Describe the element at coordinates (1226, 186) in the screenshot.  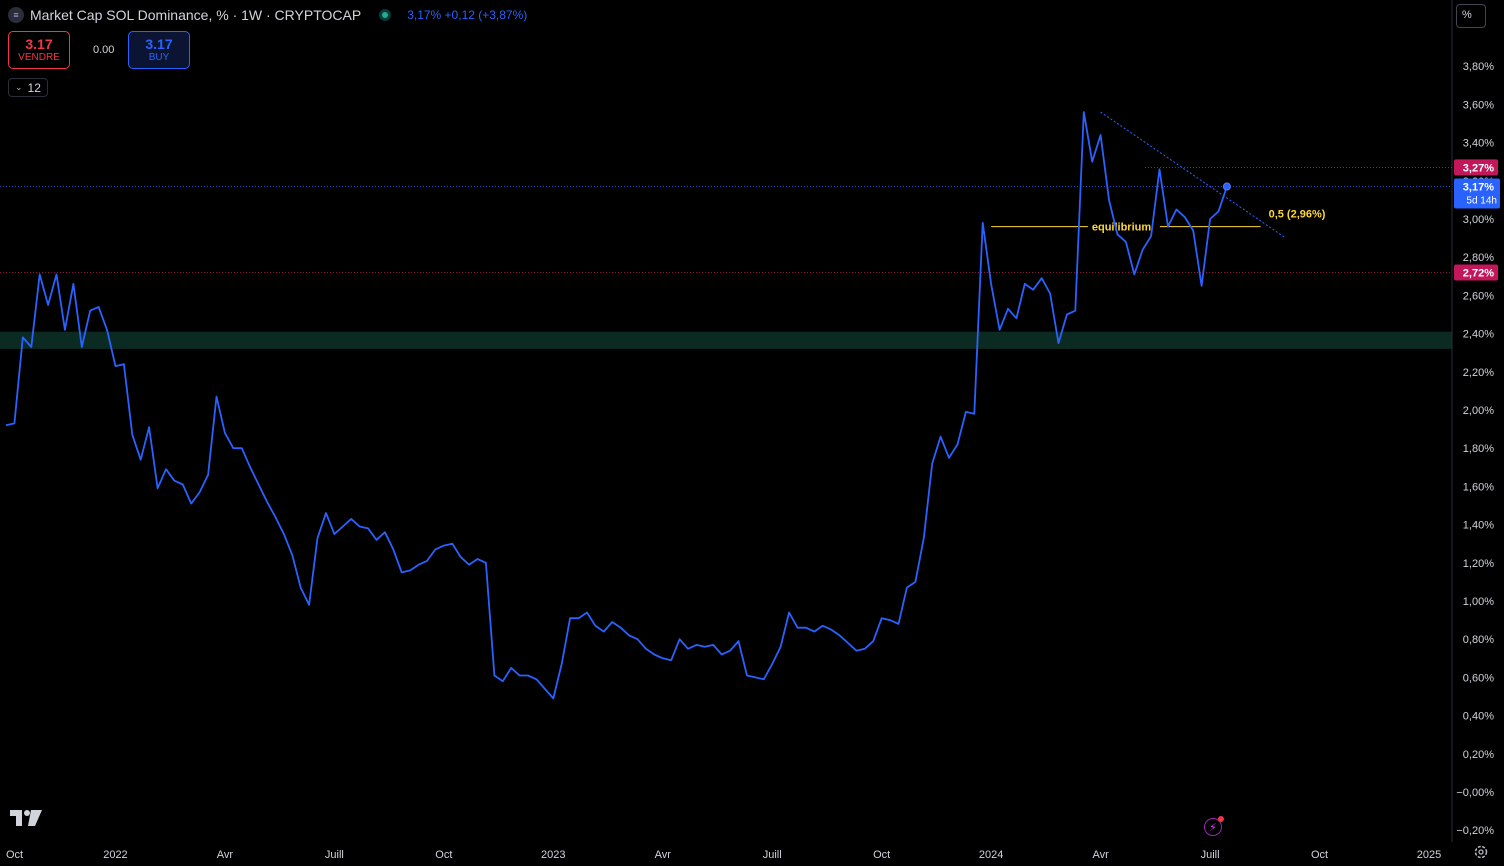
I see `last-price-point` at that location.